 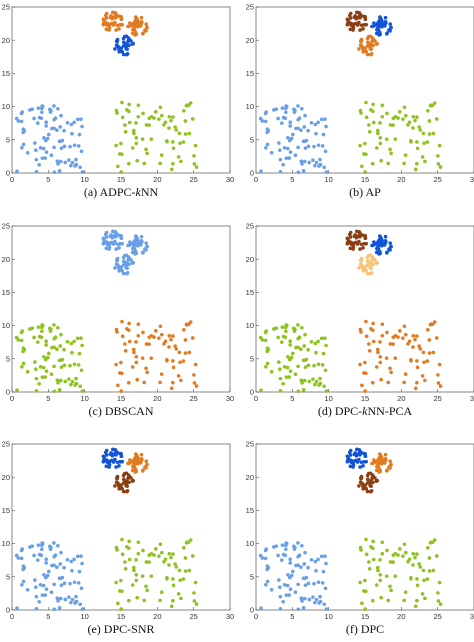 What do you see at coordinates (6, 40) in the screenshot?
I see `y-tick-label: 20` at bounding box center [6, 40].